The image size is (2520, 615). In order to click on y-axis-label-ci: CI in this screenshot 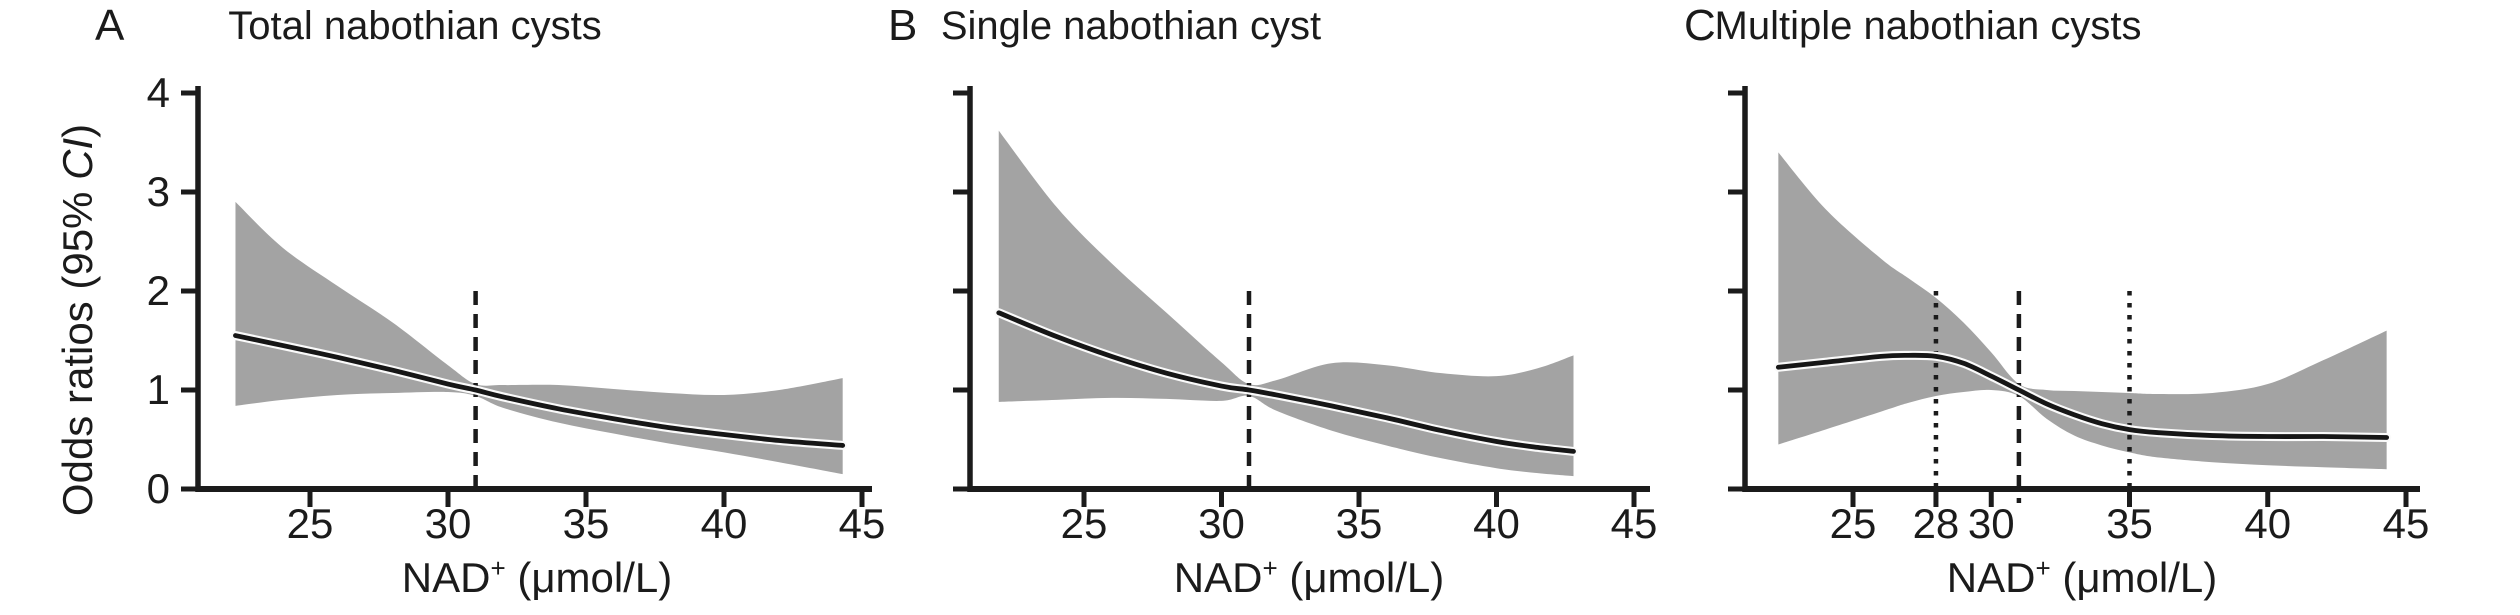, I will do `click(77, 158)`.